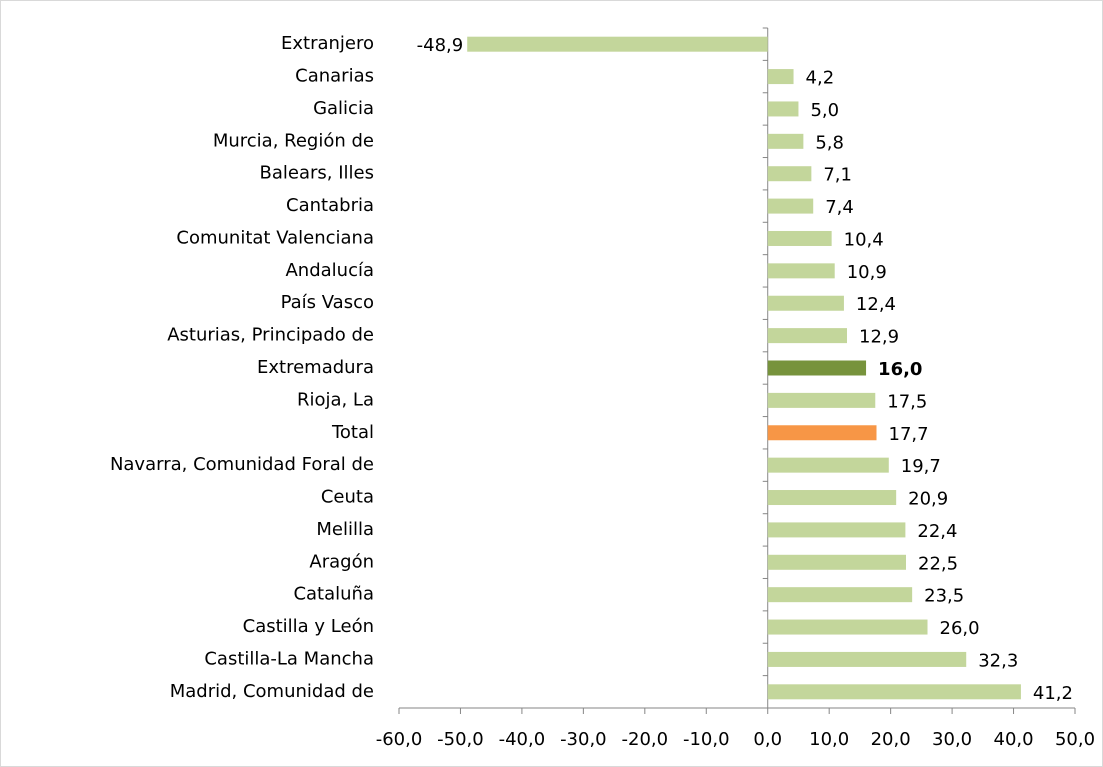 This screenshot has height=767, width=1103. What do you see at coordinates (824, 110) in the screenshot?
I see `value-label: 5,0` at bounding box center [824, 110].